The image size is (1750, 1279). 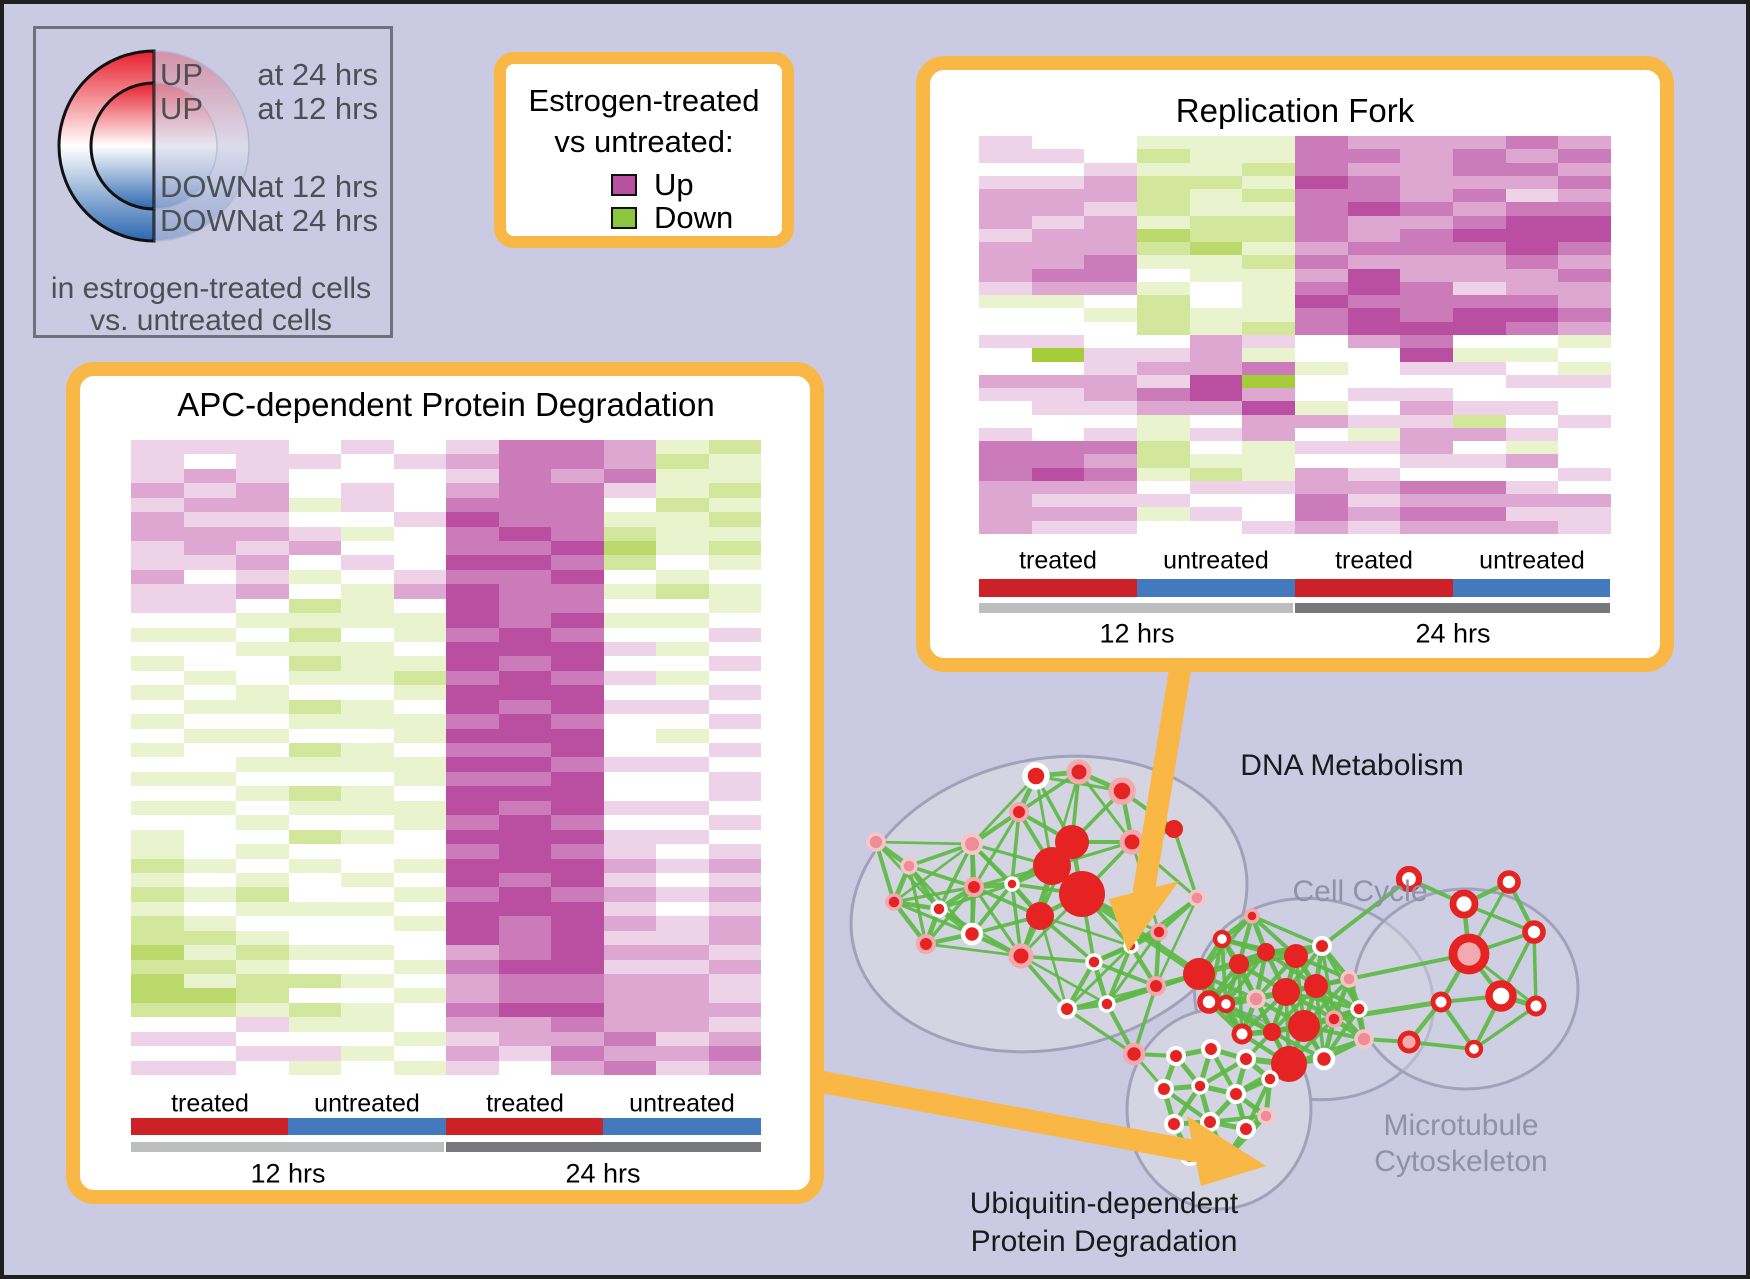 I want to click on rf-24hrs-label: 24 hrs, so click(x=1453, y=633).